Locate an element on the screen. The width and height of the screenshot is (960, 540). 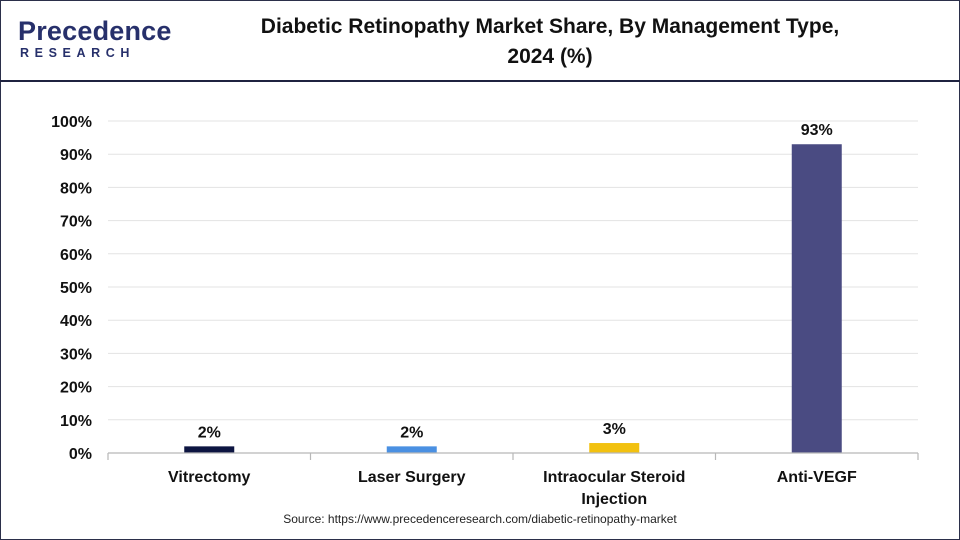
logo-wordmark: Precedence is located at coordinates (95, 31).